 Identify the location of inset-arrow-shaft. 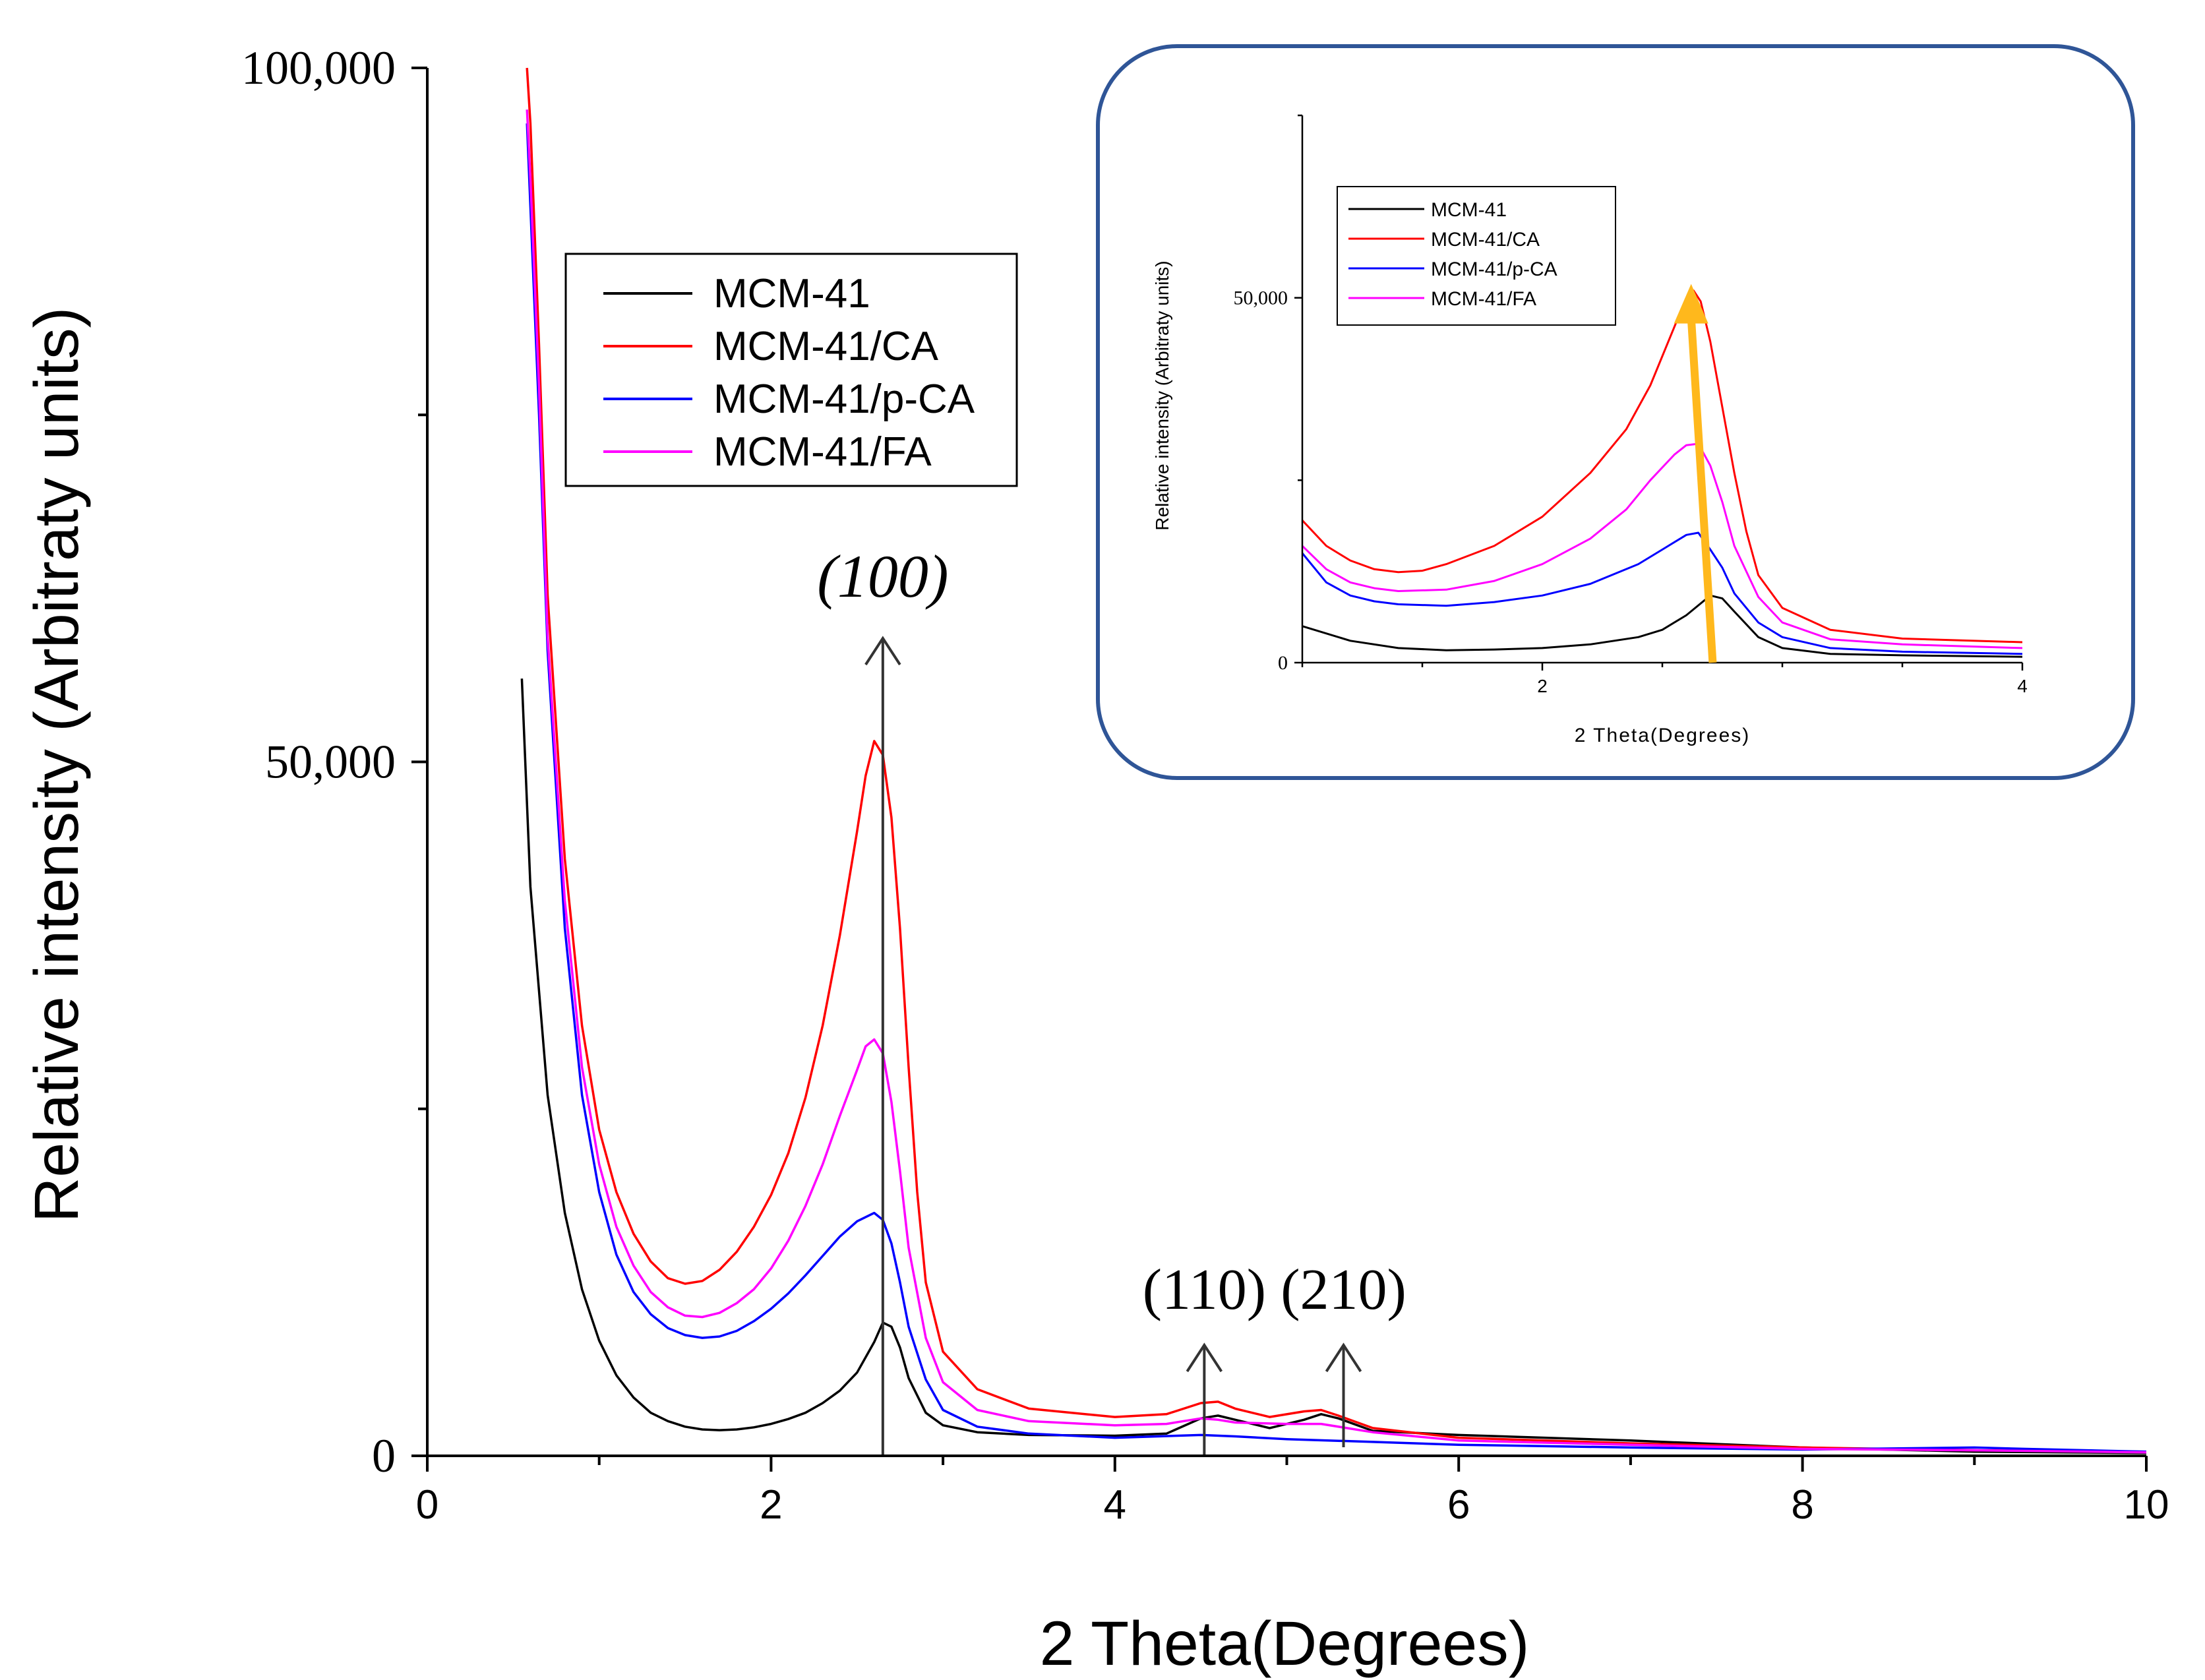
(1702, 489).